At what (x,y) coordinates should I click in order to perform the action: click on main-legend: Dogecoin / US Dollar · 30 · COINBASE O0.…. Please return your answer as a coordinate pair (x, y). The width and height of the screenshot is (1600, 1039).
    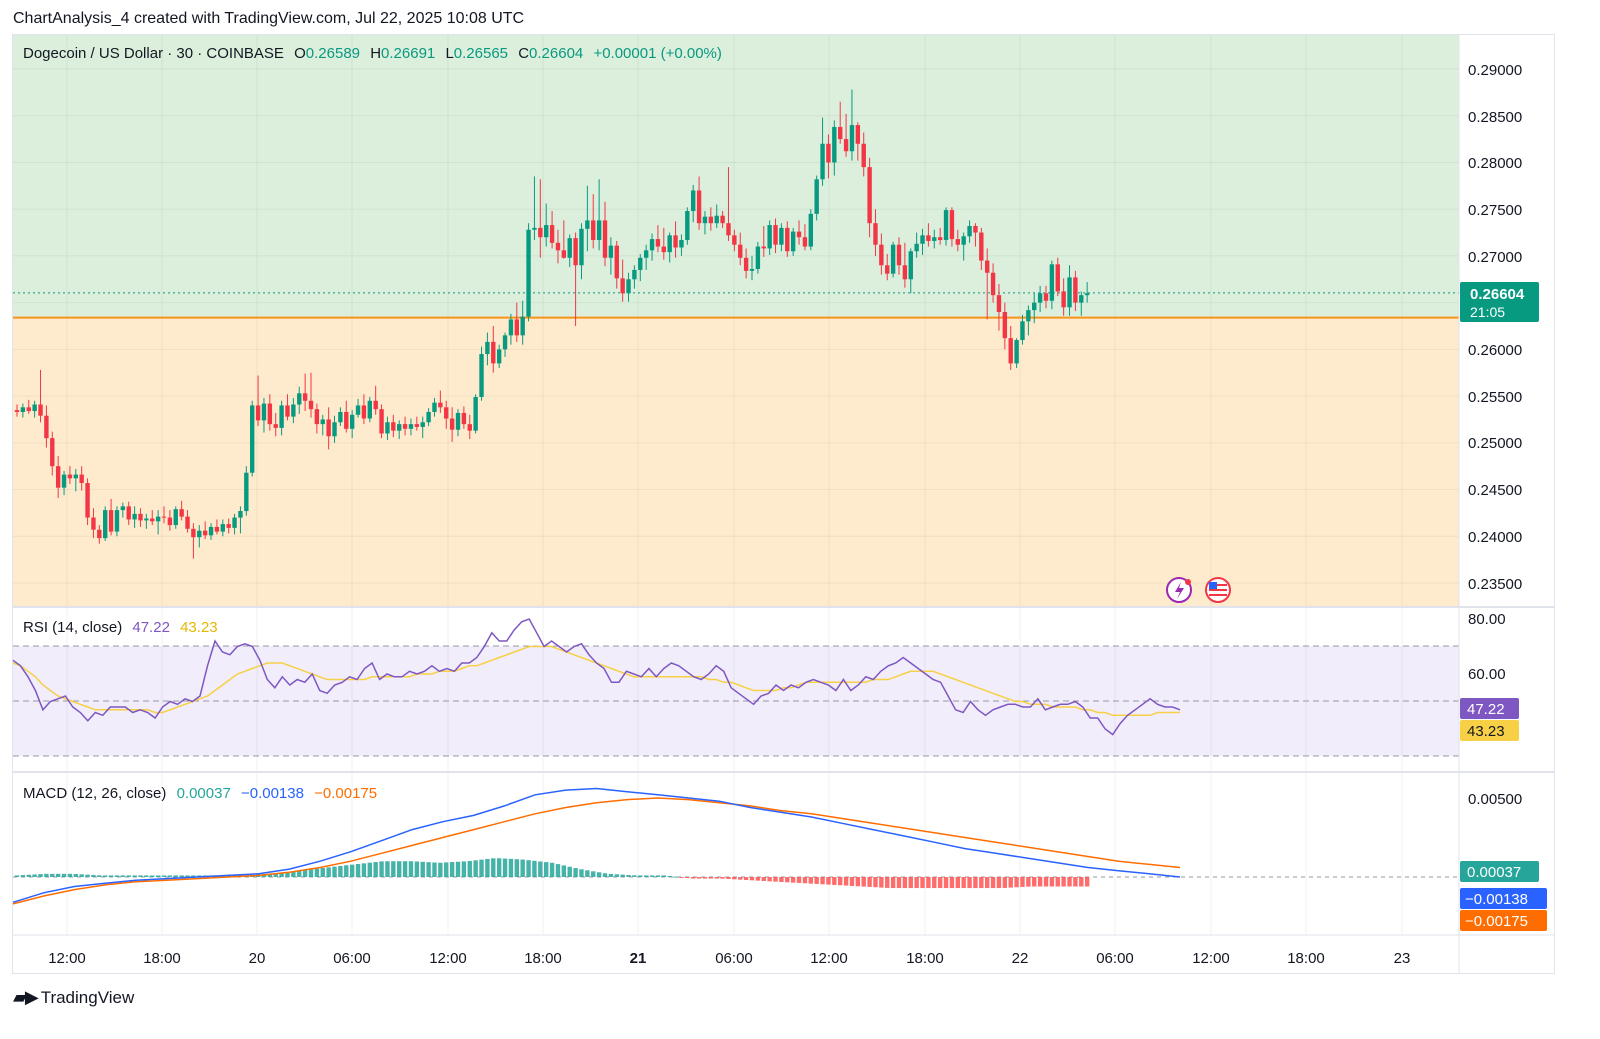
    Looking at the image, I should click on (372, 53).